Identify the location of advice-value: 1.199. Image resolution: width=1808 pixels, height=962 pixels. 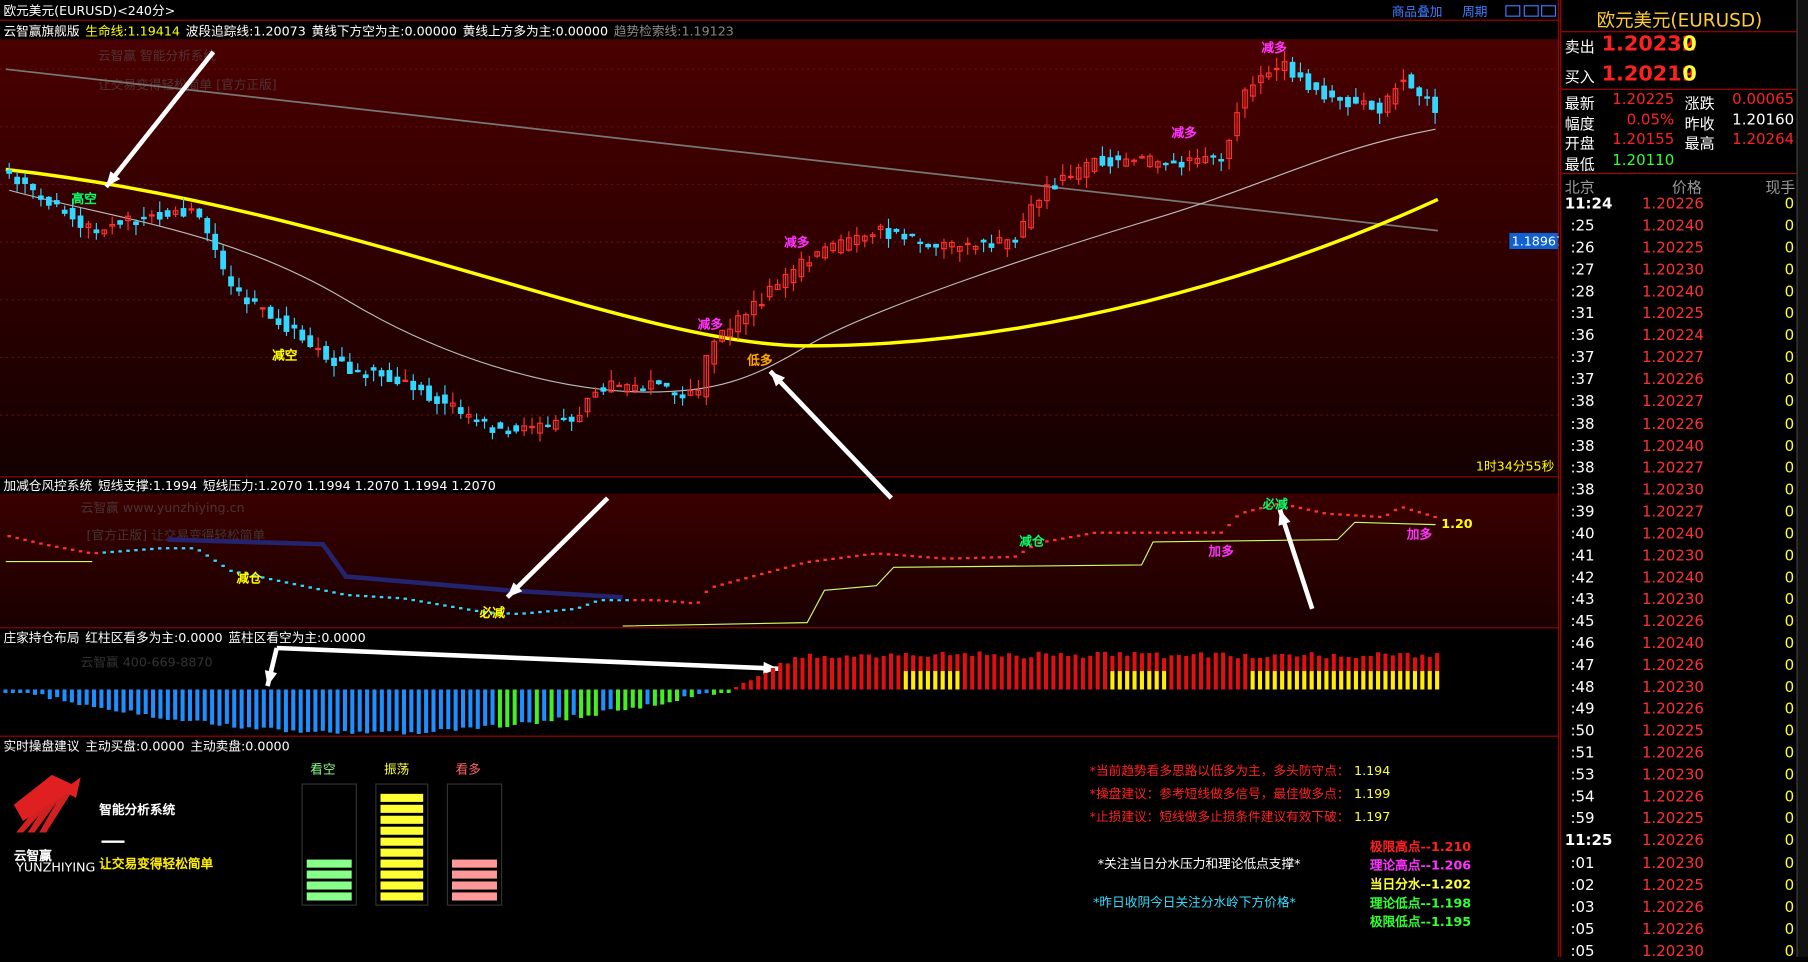
(1372, 793).